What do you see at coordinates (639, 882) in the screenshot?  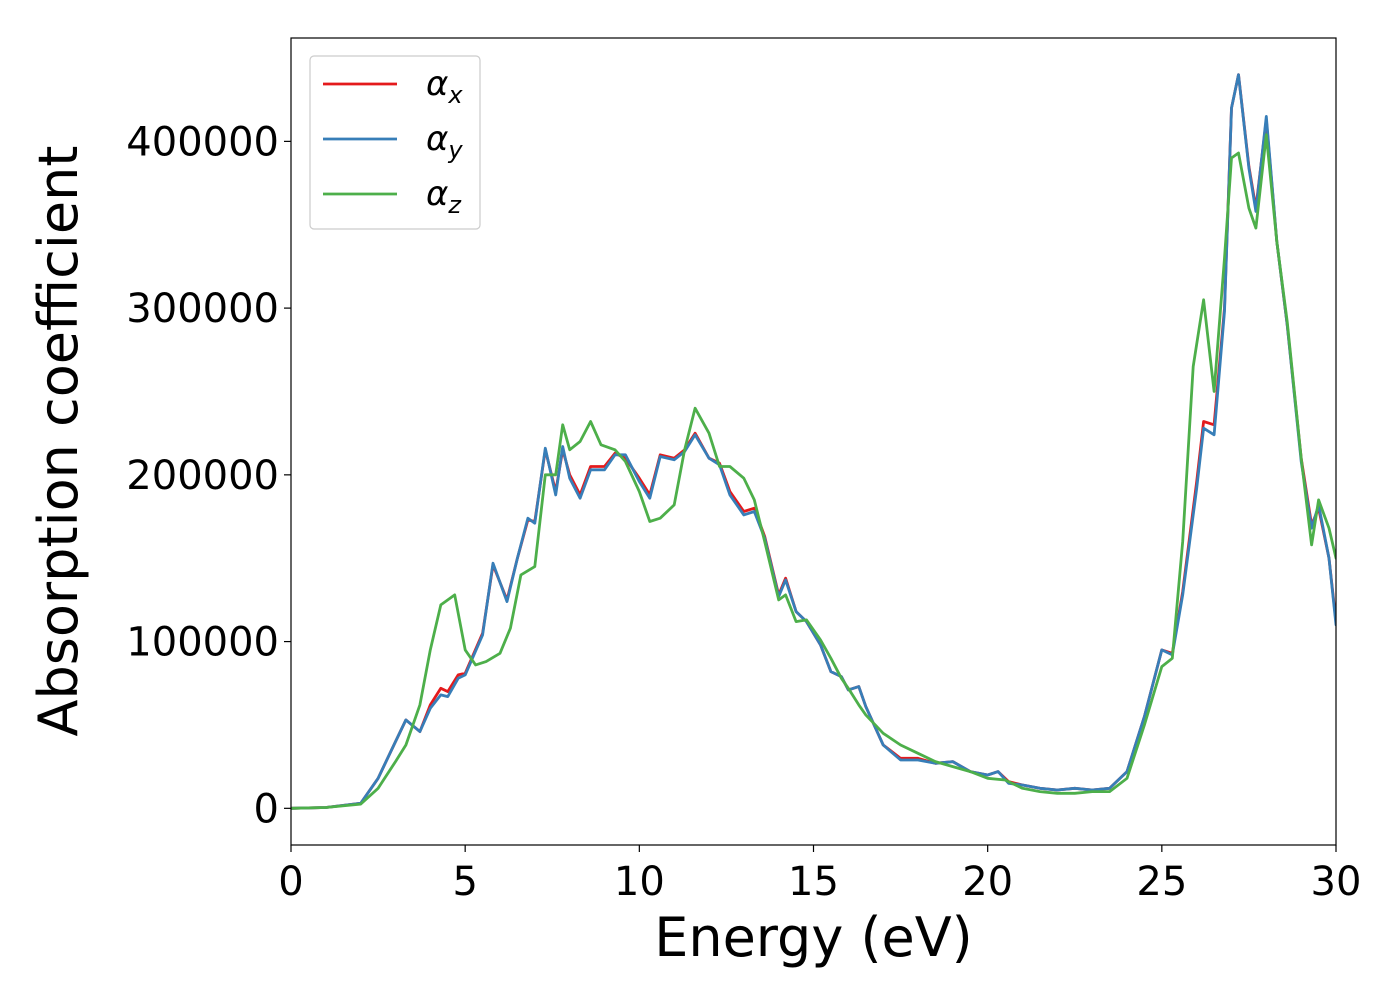 I see `x-tick-label: 10` at bounding box center [639, 882].